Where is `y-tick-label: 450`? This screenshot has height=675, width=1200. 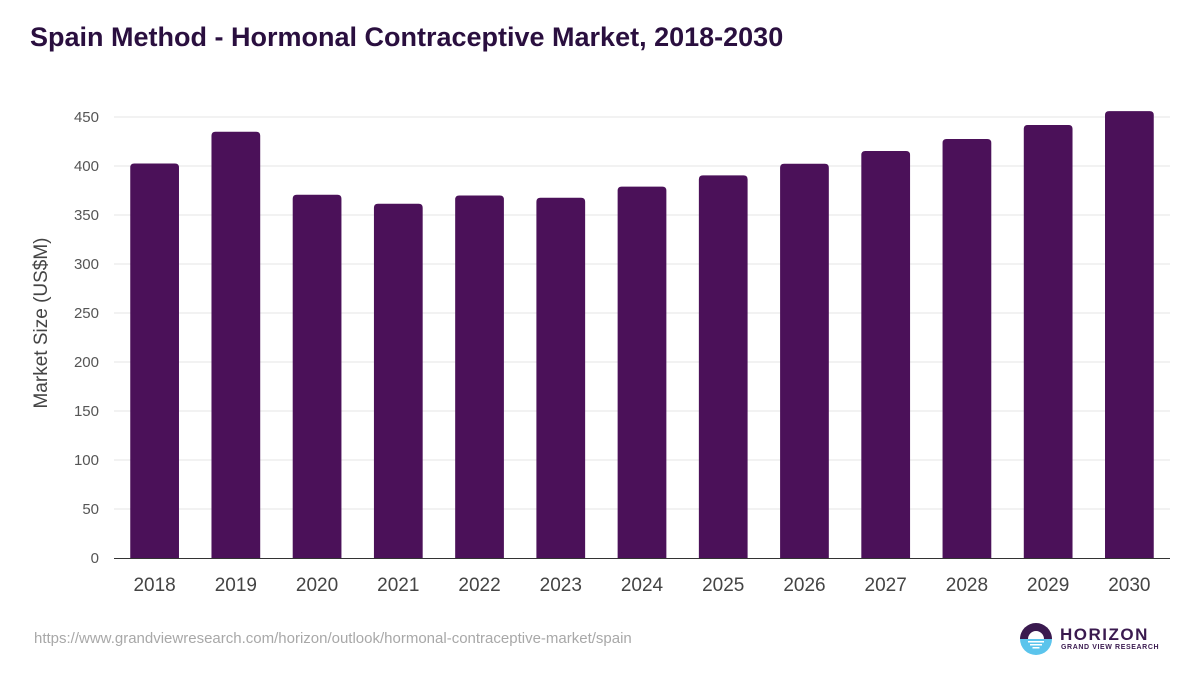 y-tick-label: 450 is located at coordinates (86, 117).